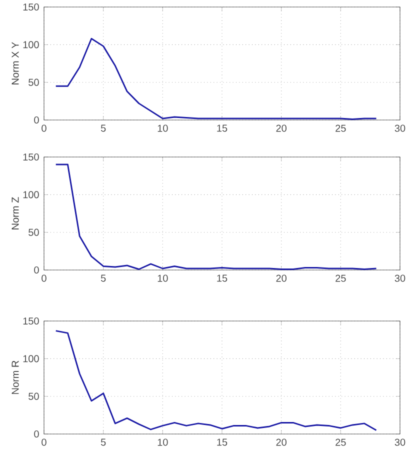 This screenshot has width=413, height=455. Describe the element at coordinates (15, 63) in the screenshot. I see `y-axis-title: Norm X Y` at that location.